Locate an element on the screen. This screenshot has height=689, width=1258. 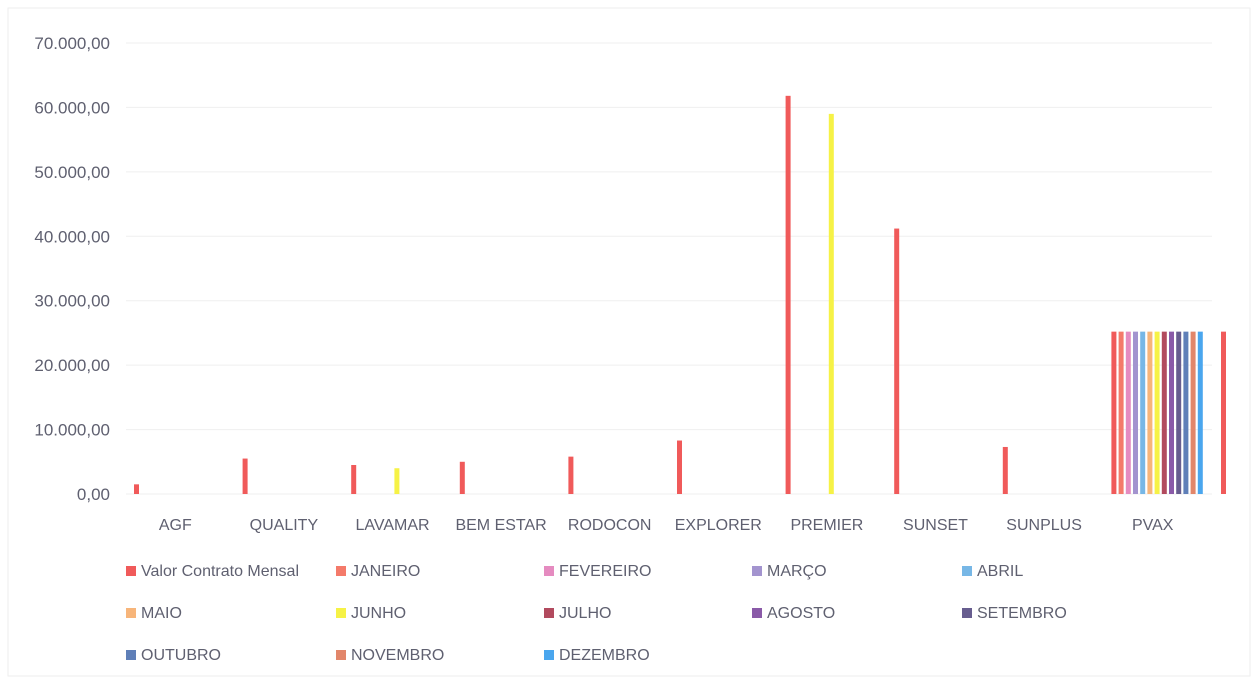
x-category-label: PREMIER is located at coordinates (826, 525).